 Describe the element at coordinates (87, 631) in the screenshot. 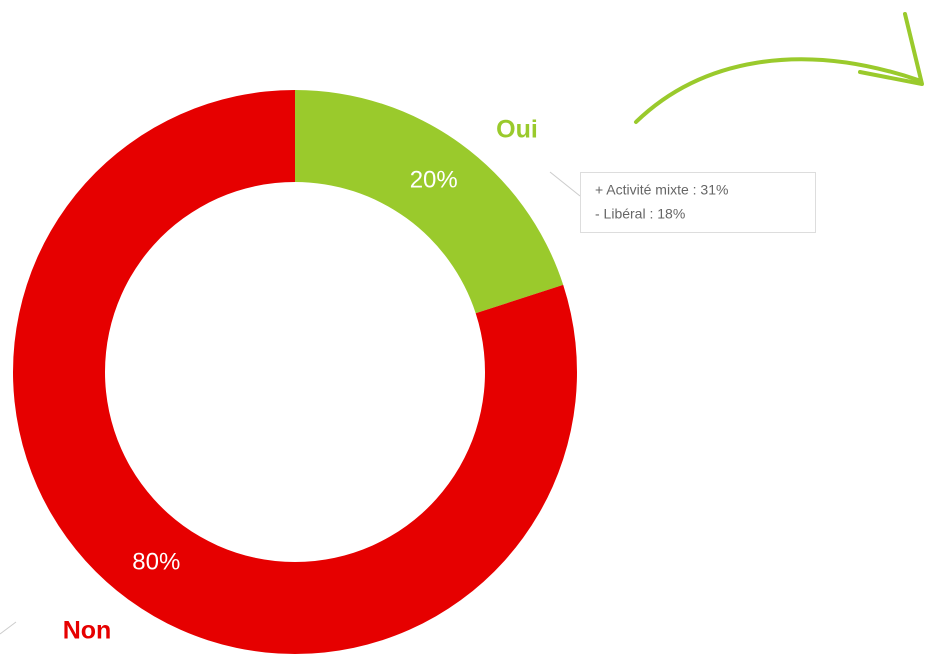

I see `category-label: Non` at that location.